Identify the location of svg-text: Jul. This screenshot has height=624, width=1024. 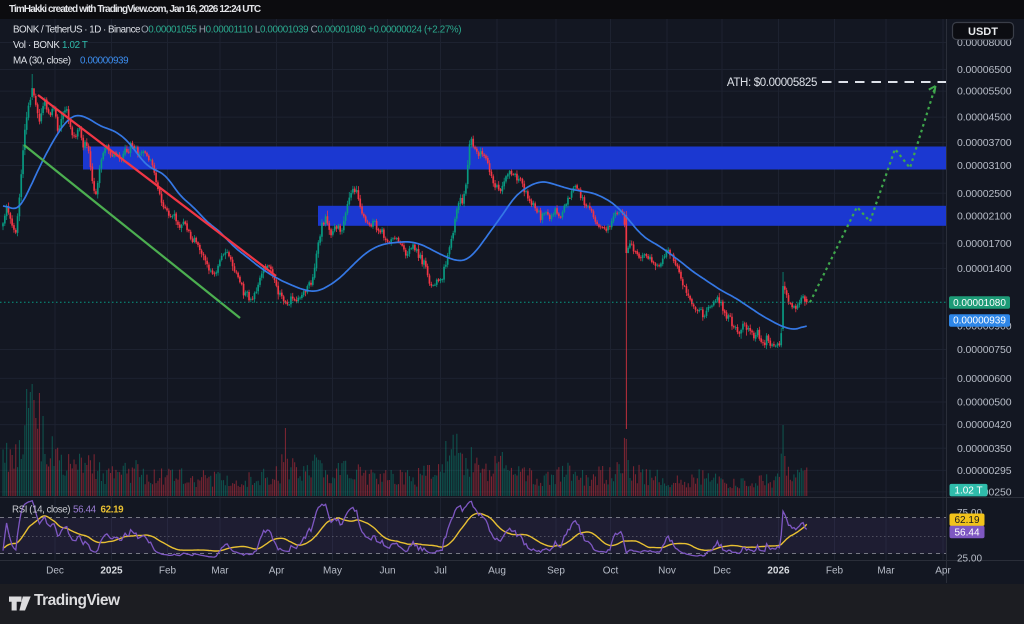
(440, 571).